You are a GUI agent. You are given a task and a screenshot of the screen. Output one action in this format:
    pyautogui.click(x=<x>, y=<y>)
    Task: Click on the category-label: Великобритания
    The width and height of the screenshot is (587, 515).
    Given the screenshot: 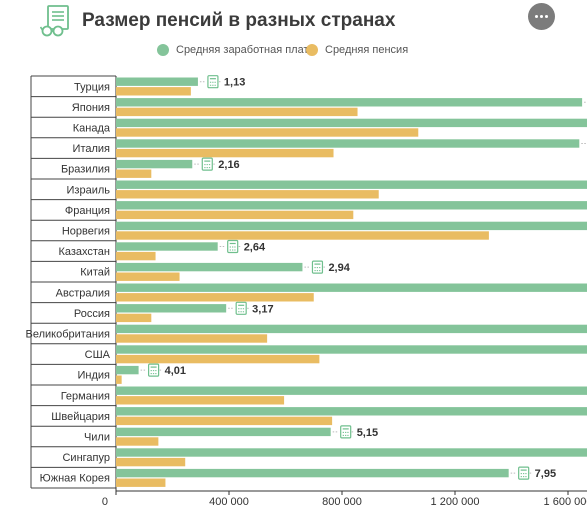 What is the action you would take?
    pyautogui.click(x=68, y=335)
    